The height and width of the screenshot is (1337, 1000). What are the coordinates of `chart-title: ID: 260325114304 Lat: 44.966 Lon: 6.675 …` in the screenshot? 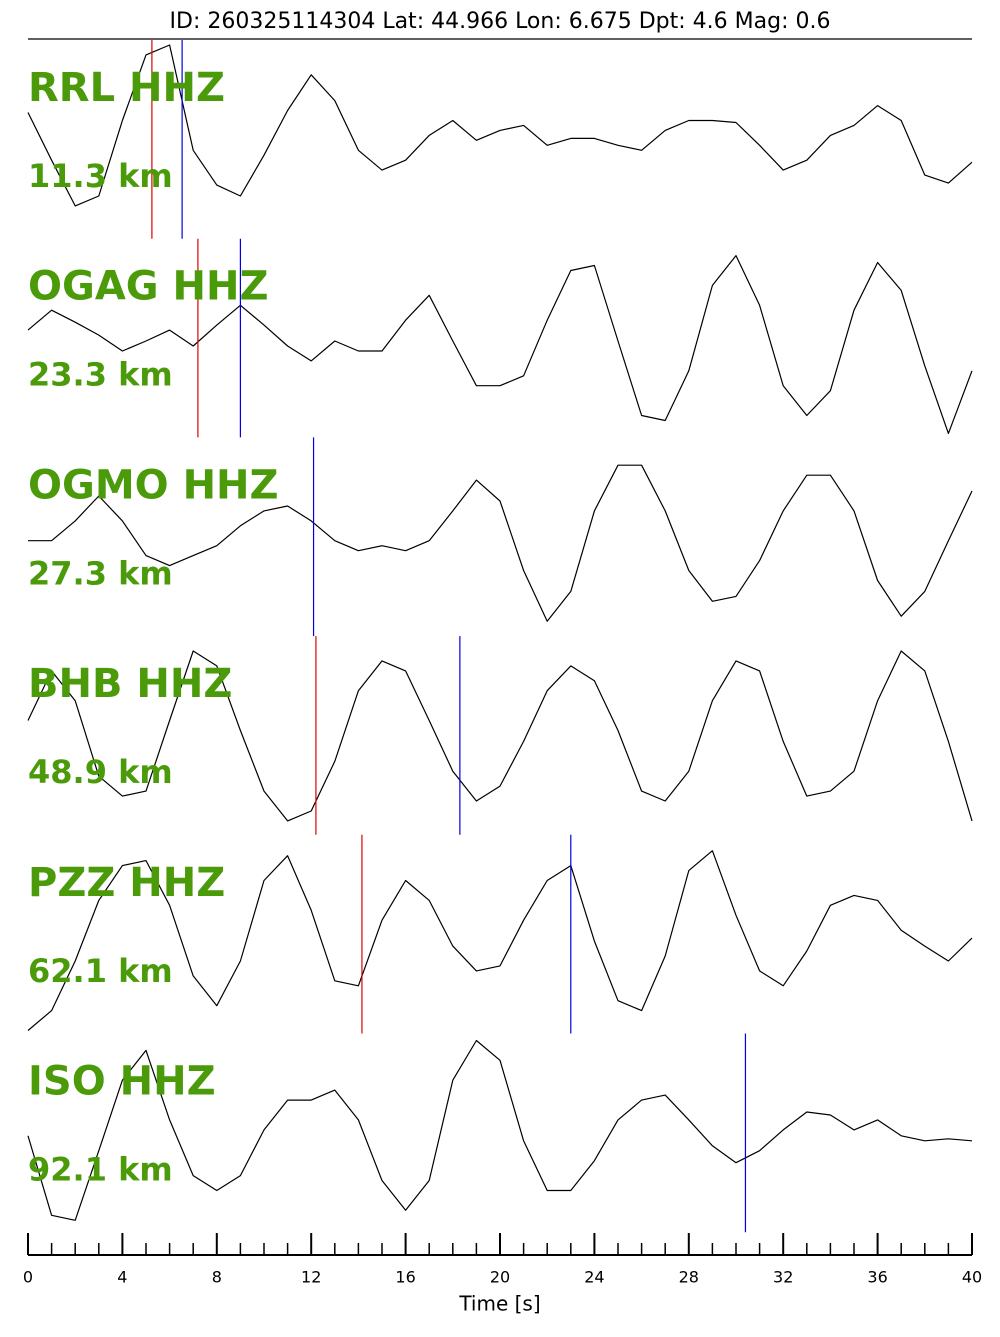 It's located at (500, 21).